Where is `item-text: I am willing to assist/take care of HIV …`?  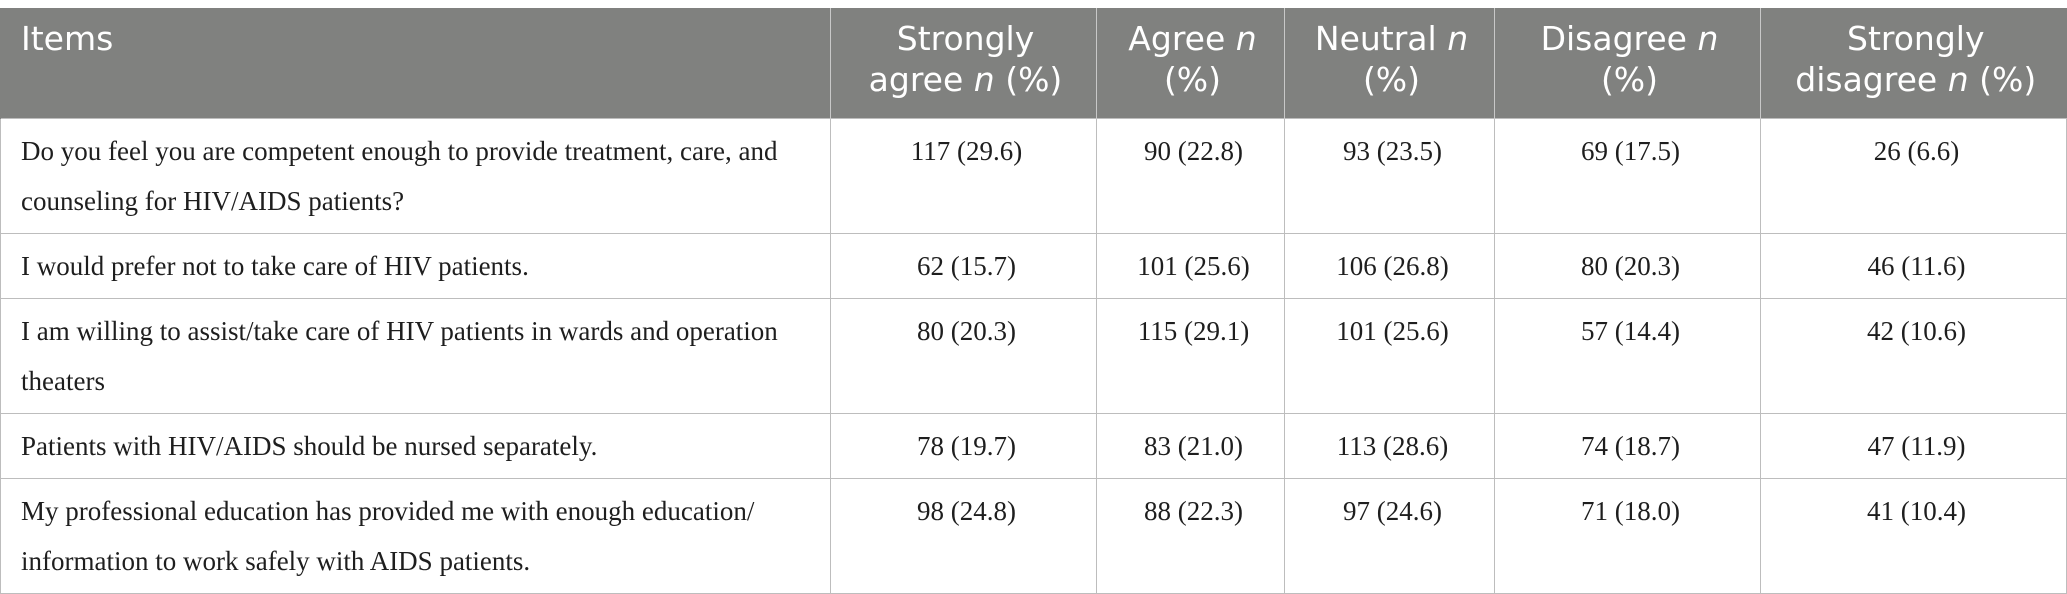
item-text: I am willing to assist/take care of HIV … is located at coordinates (415, 355).